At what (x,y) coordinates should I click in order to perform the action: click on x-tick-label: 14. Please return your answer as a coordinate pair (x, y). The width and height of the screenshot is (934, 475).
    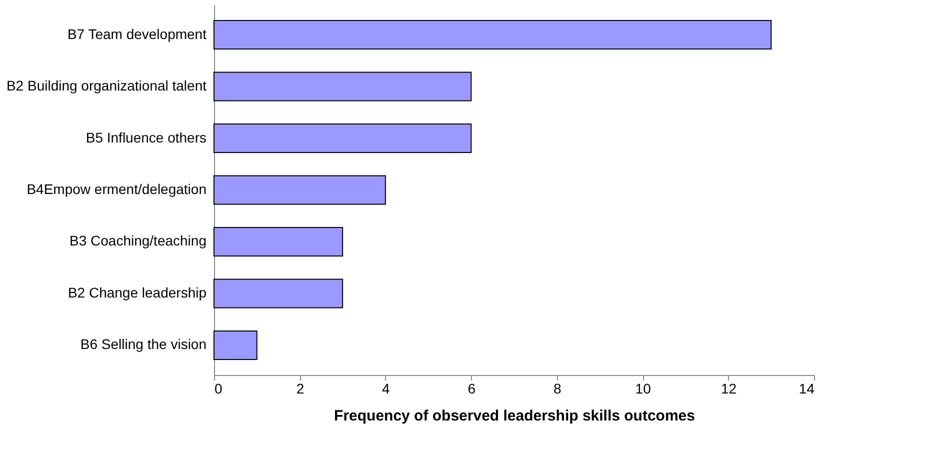
    Looking at the image, I should click on (806, 388).